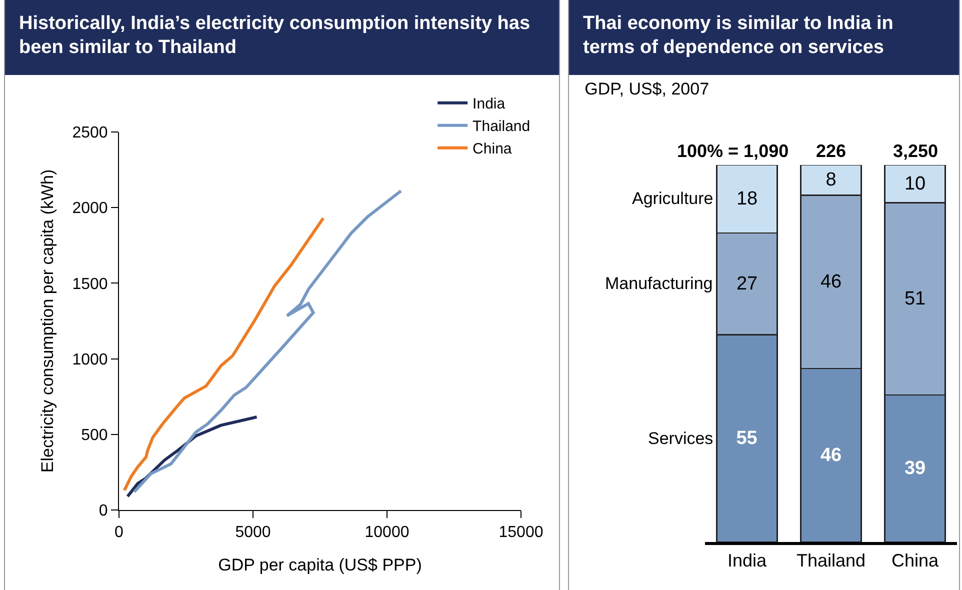 This screenshot has height=590, width=962. I want to click on data-label: 51, so click(915, 299).